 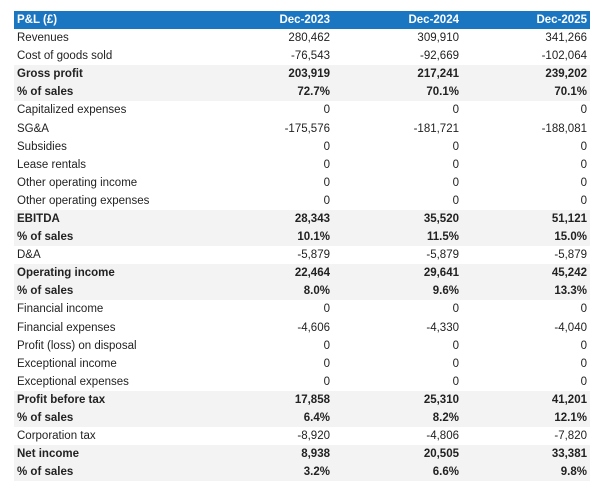 What do you see at coordinates (526, 273) in the screenshot?
I see `row-value: 45,242` at bounding box center [526, 273].